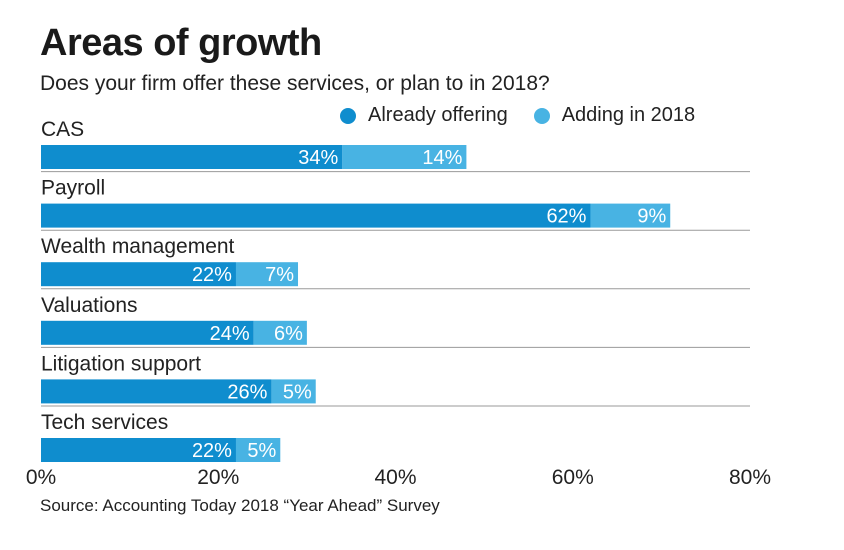 The width and height of the screenshot is (844, 550). I want to click on data-label-cas-series-1: 14%, so click(442, 158).